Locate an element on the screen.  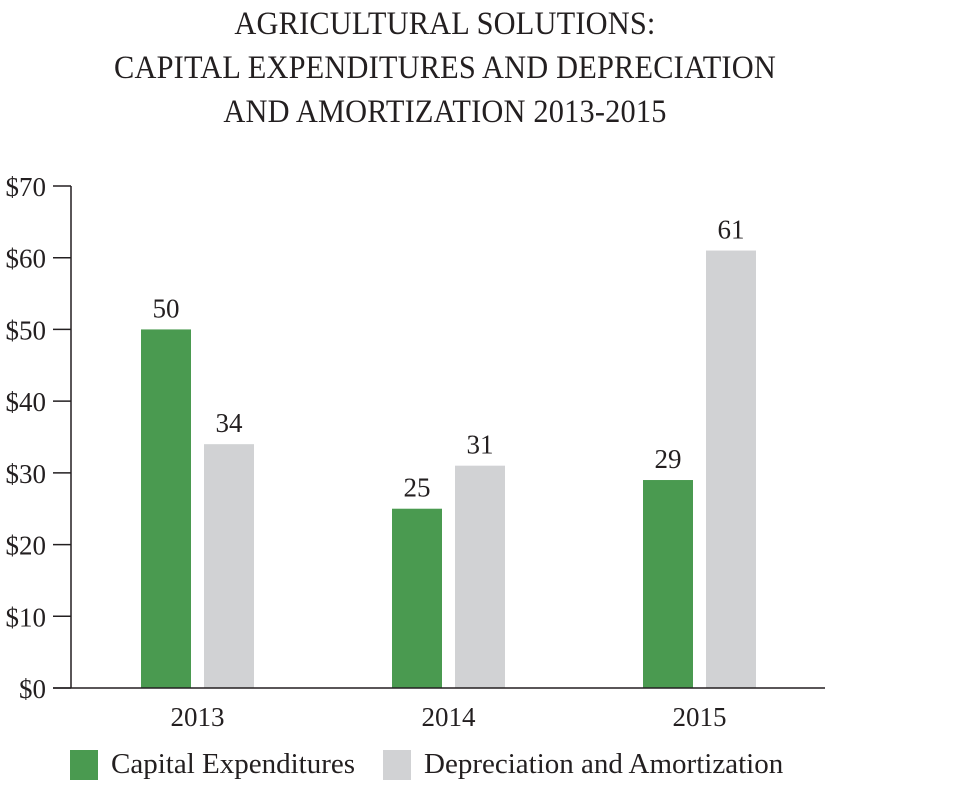
title-line-2: CAPITAL EXPENDITURES AND DEPRECIATION is located at coordinates (445, 68).